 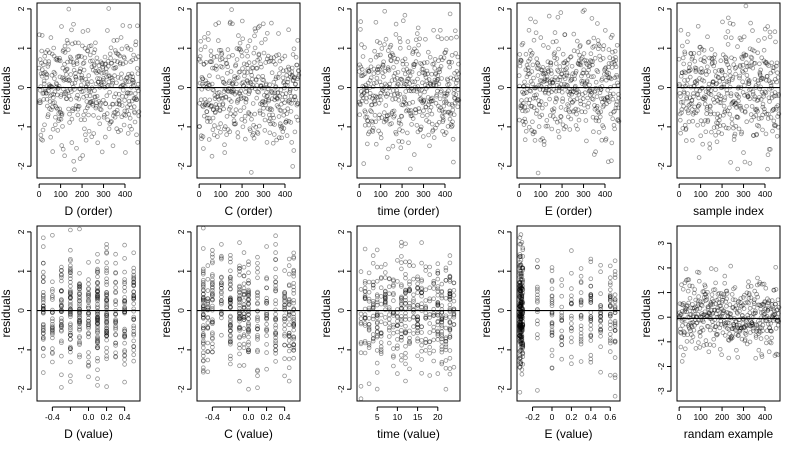 What do you see at coordinates (249, 308) in the screenshot?
I see `points` at bounding box center [249, 308].